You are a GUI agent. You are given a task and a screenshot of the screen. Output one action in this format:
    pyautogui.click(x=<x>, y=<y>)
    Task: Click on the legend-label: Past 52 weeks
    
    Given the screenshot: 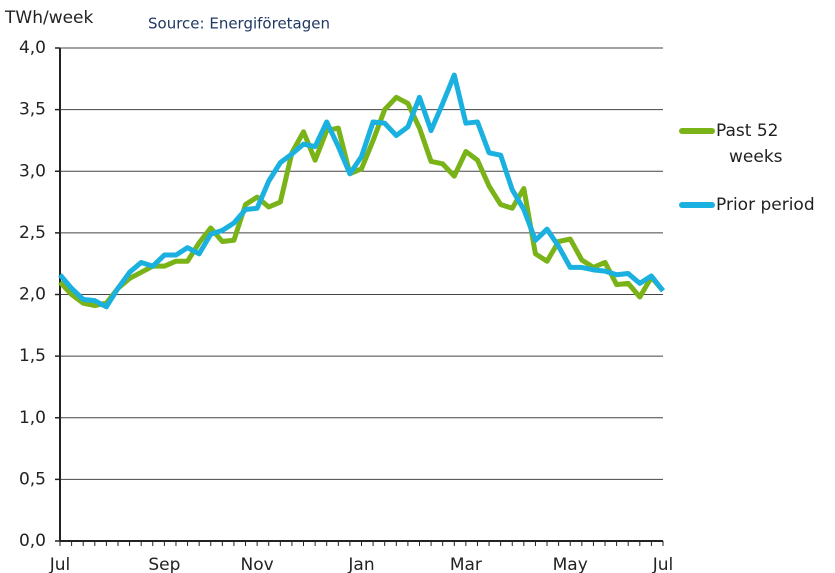 What is the action you would take?
    pyautogui.click(x=749, y=144)
    